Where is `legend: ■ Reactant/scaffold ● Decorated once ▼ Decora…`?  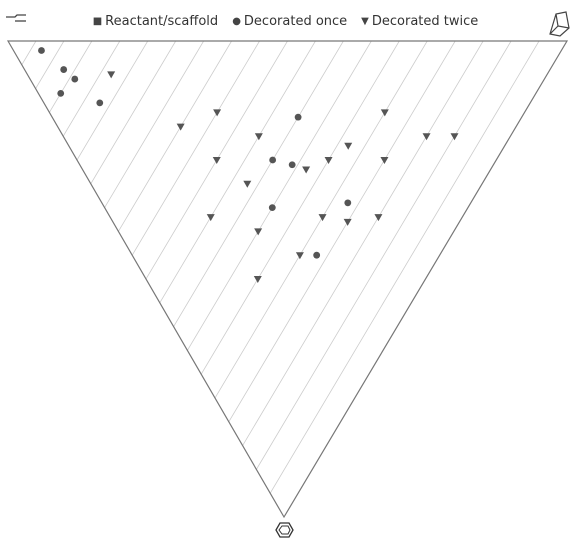
legend: ■ Reactant/scaffold ● Decorated once ▼ Decora… is located at coordinates (285, 21).